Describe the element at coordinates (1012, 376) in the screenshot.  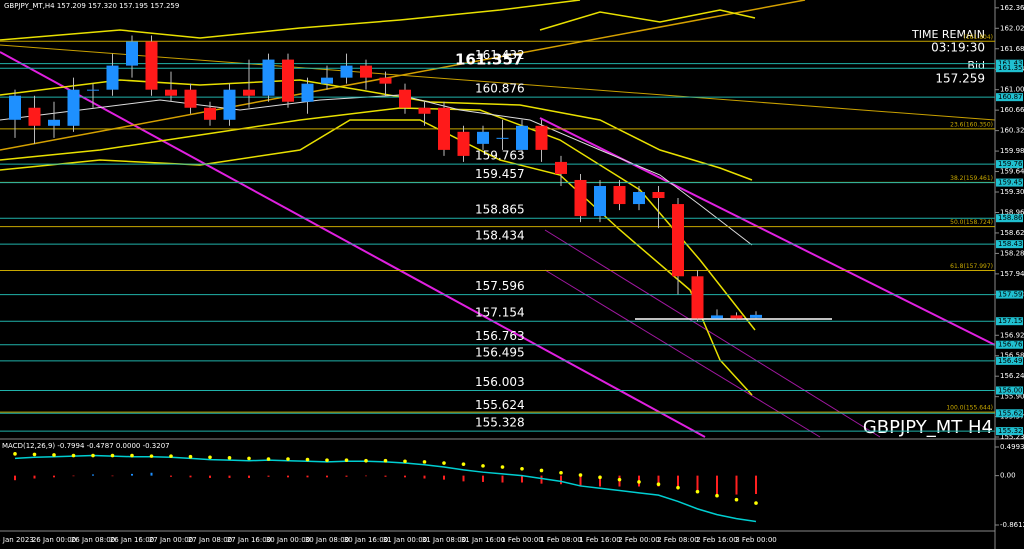
I see `y-tick-label: 156.240` at that location.